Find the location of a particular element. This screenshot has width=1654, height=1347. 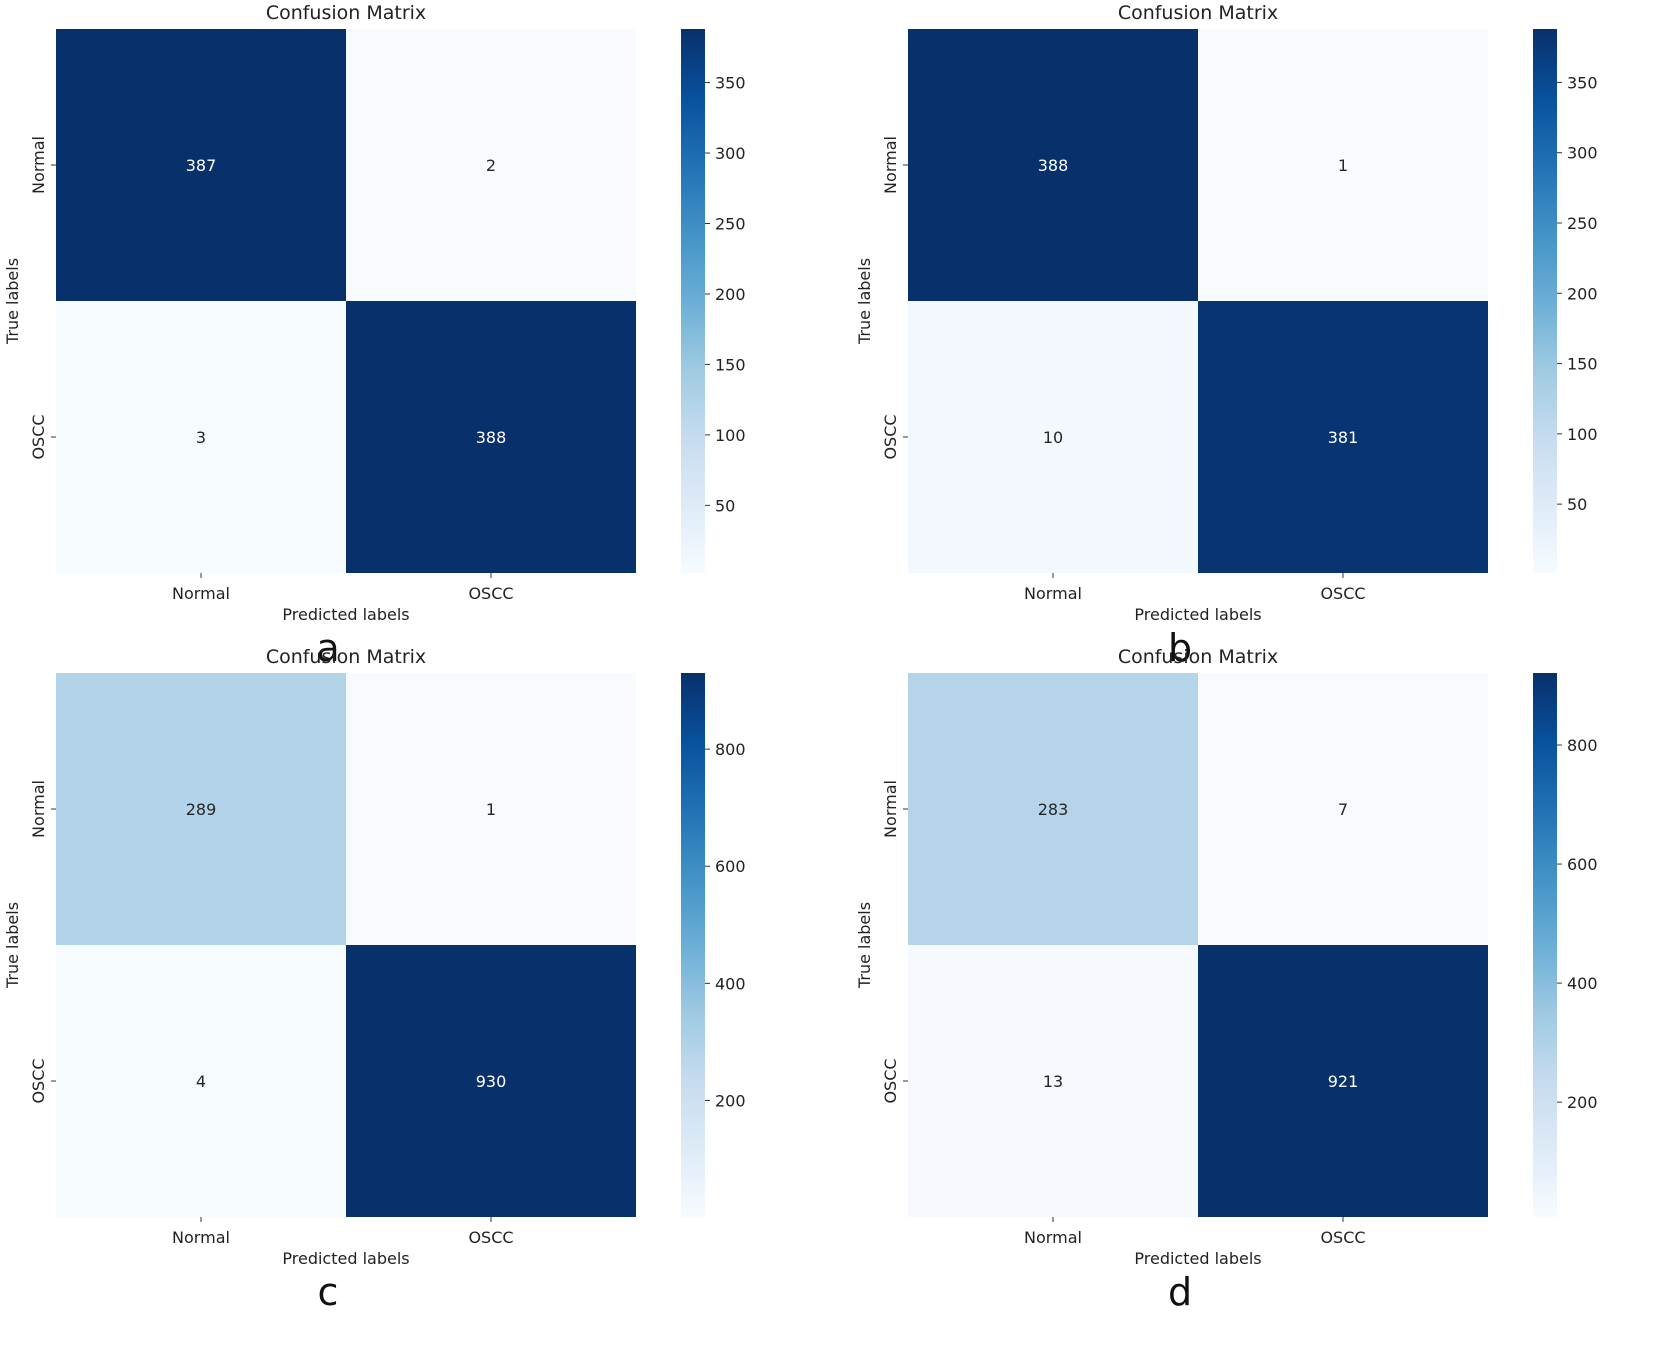

cell-value-label: 289 is located at coordinates (201, 809).